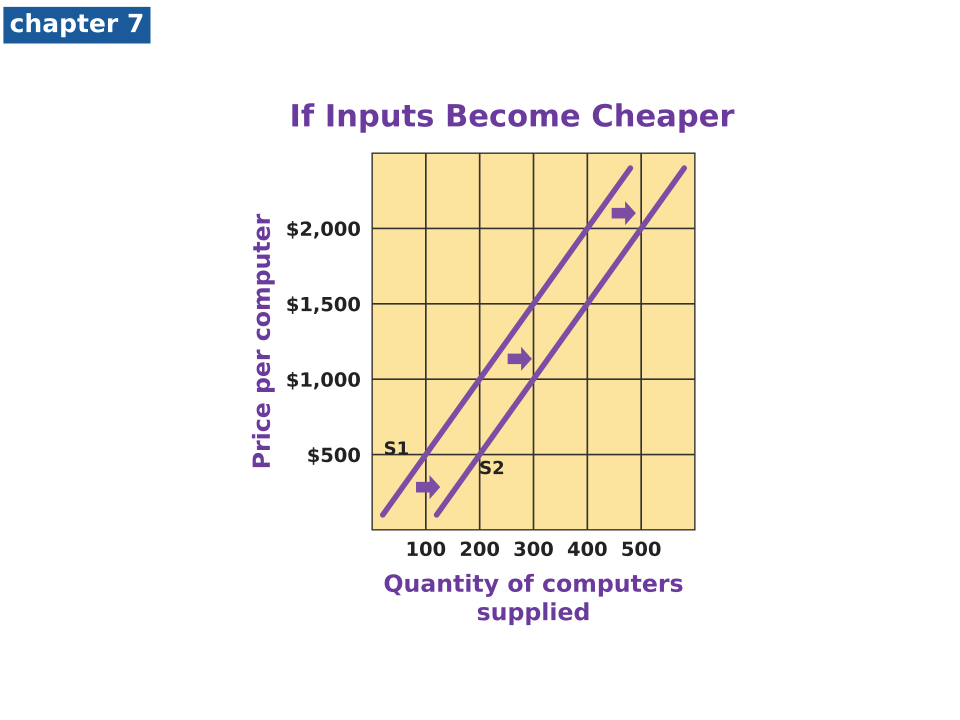  I want to click on y-tick-label: $500, so click(334, 456).